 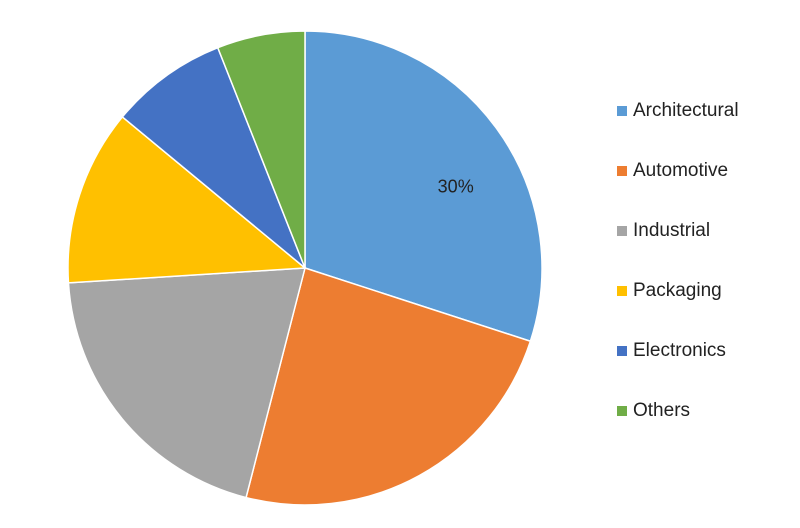 What do you see at coordinates (679, 350) in the screenshot?
I see `legend-label: Electronics` at bounding box center [679, 350].